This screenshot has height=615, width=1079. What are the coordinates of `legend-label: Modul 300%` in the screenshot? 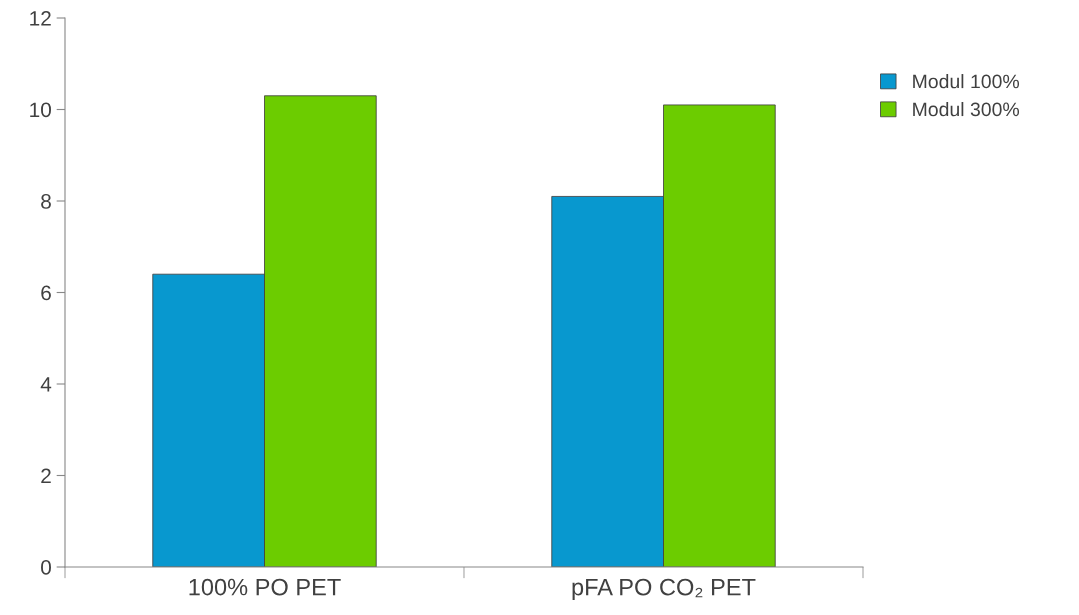 It's located at (966, 109).